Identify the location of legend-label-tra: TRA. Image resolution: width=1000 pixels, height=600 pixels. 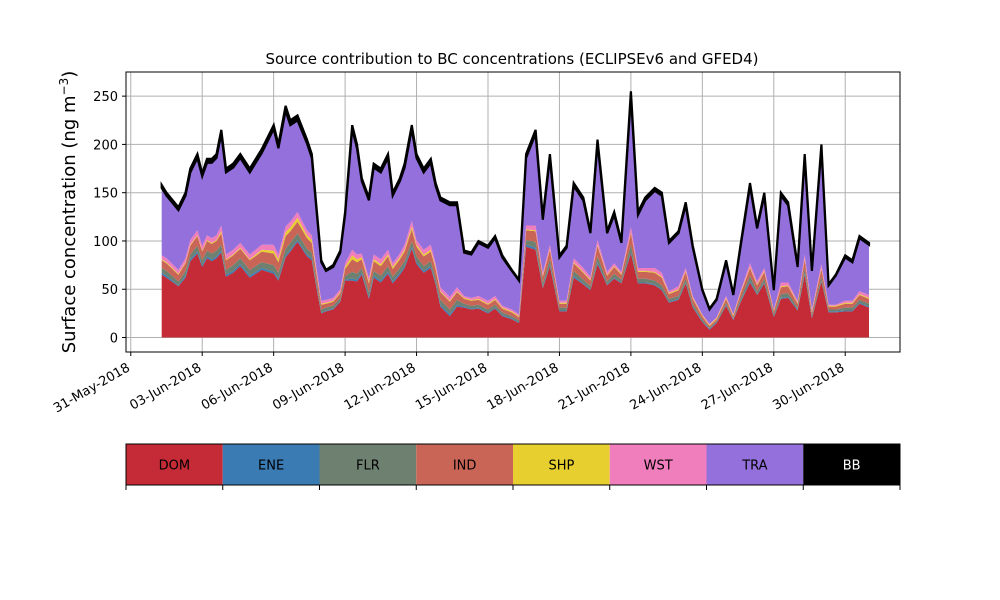
(754, 466).